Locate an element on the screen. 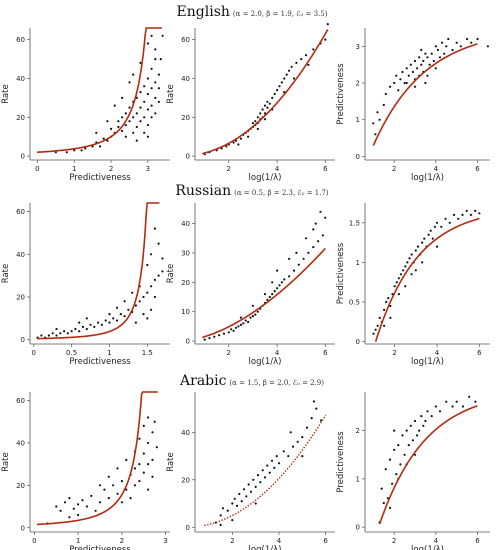 Image resolution: width=504 pixels, height=550 pixels. x-tick-label: 3 is located at coordinates (165, 541).